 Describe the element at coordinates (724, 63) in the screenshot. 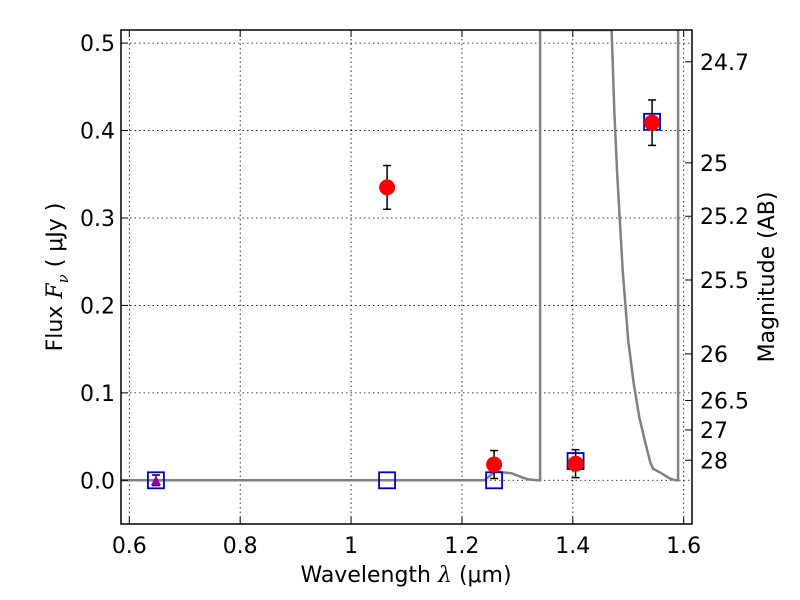

I see `right-tick-label: 24.7` at that location.